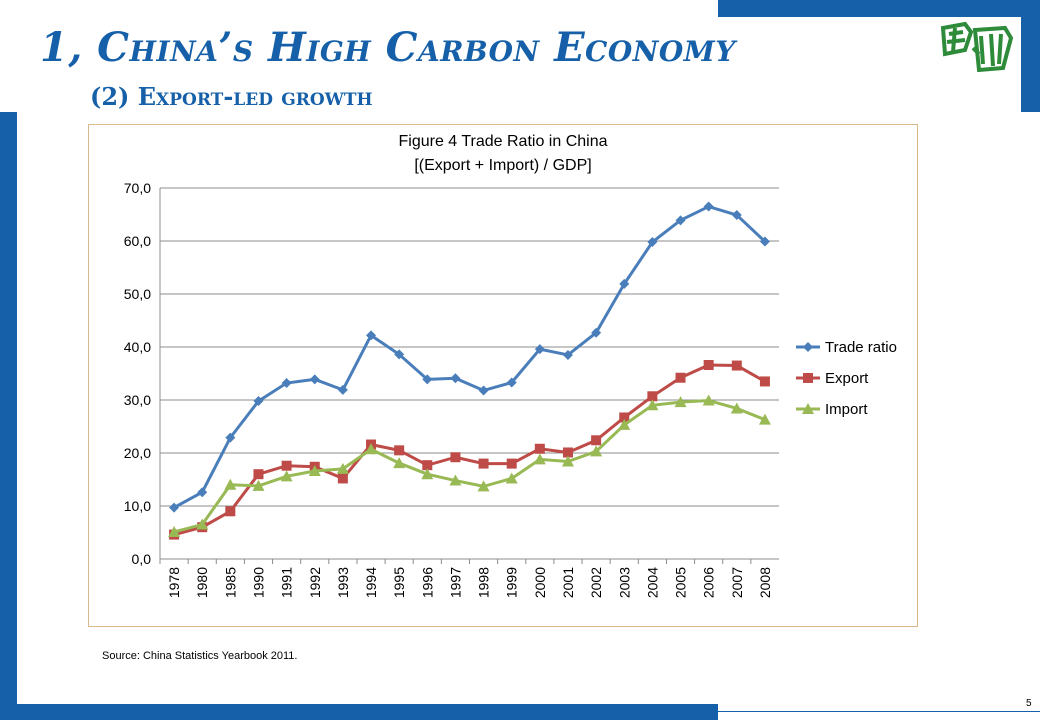 This screenshot has height=720, width=1040. Describe the element at coordinates (231, 96) in the screenshot. I see `slide-subtitle: (2) Export-led growth` at that location.